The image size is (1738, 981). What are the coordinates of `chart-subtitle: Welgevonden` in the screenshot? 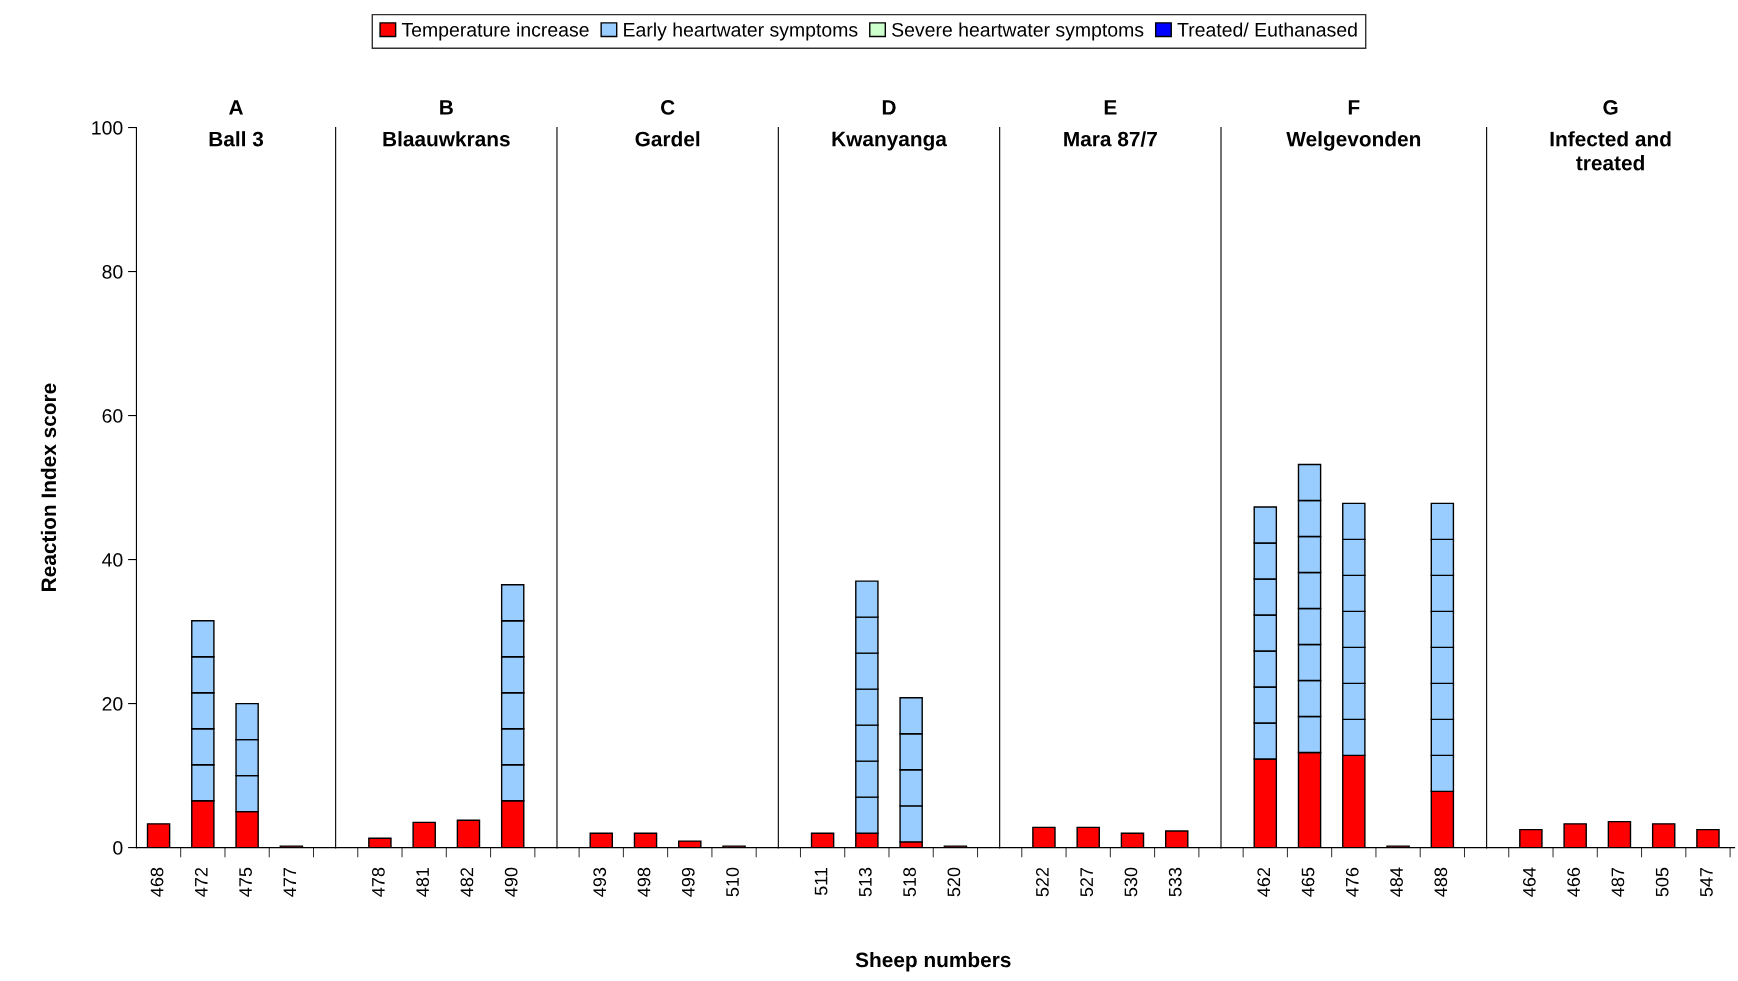 It's located at (1353, 141).